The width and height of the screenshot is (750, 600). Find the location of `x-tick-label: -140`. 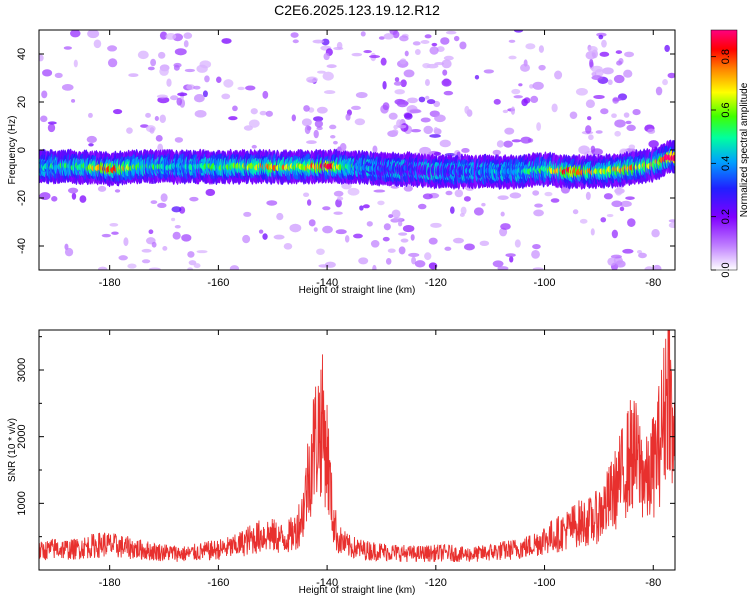

x-tick-label: -140 is located at coordinates (327, 583).